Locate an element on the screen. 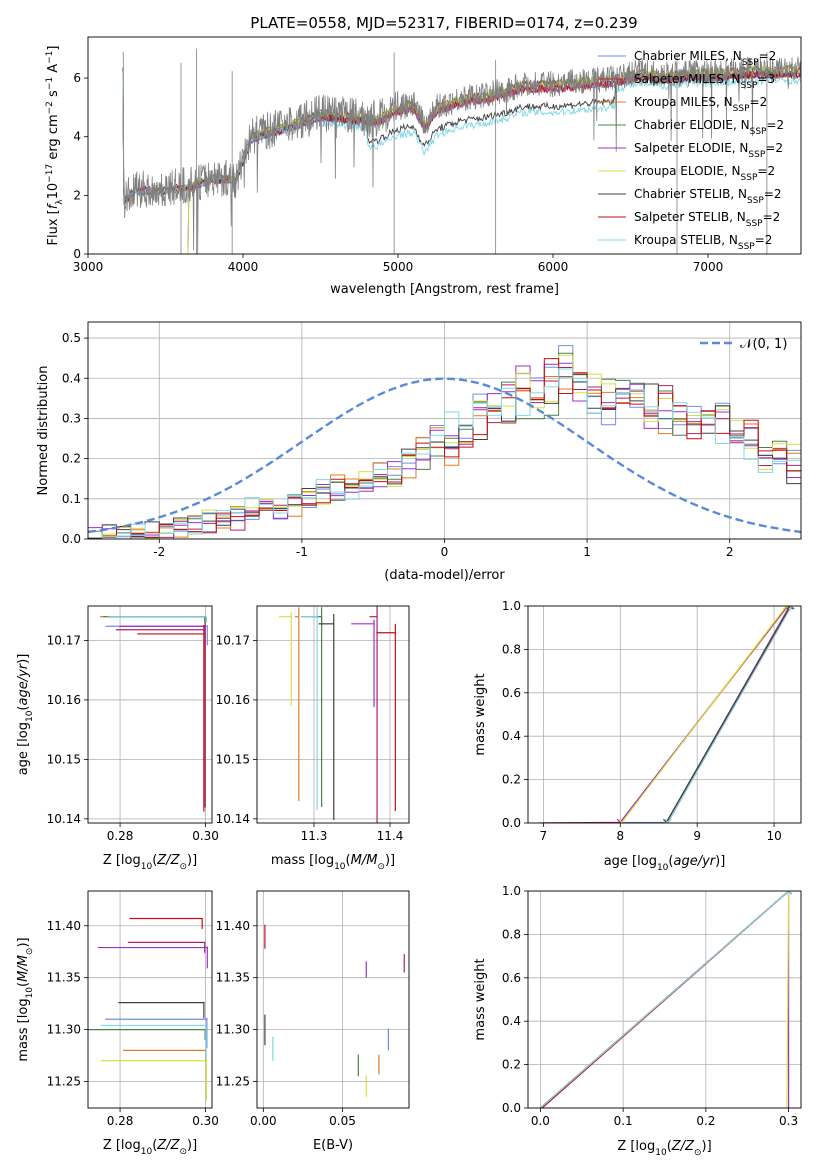  cumulative_Z-frame is located at coordinates (664, 999).